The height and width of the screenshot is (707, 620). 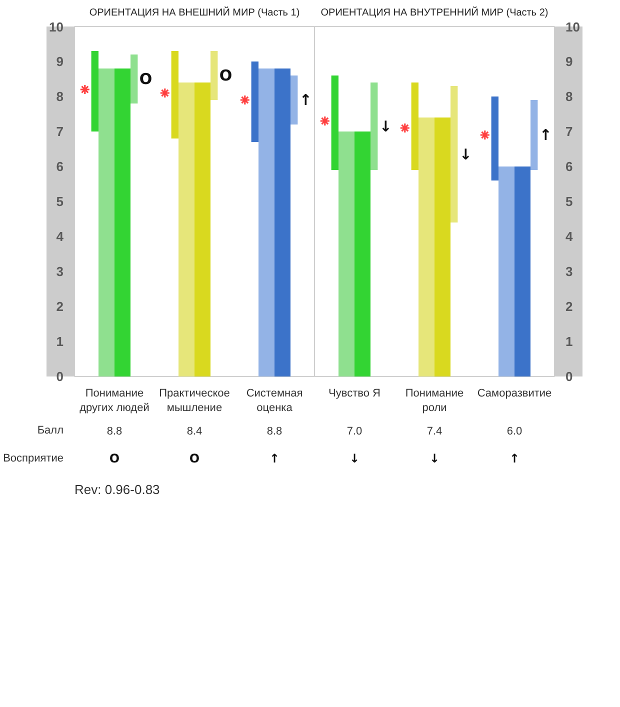 I want to click on y2-tick-label: 1, so click(x=569, y=341).